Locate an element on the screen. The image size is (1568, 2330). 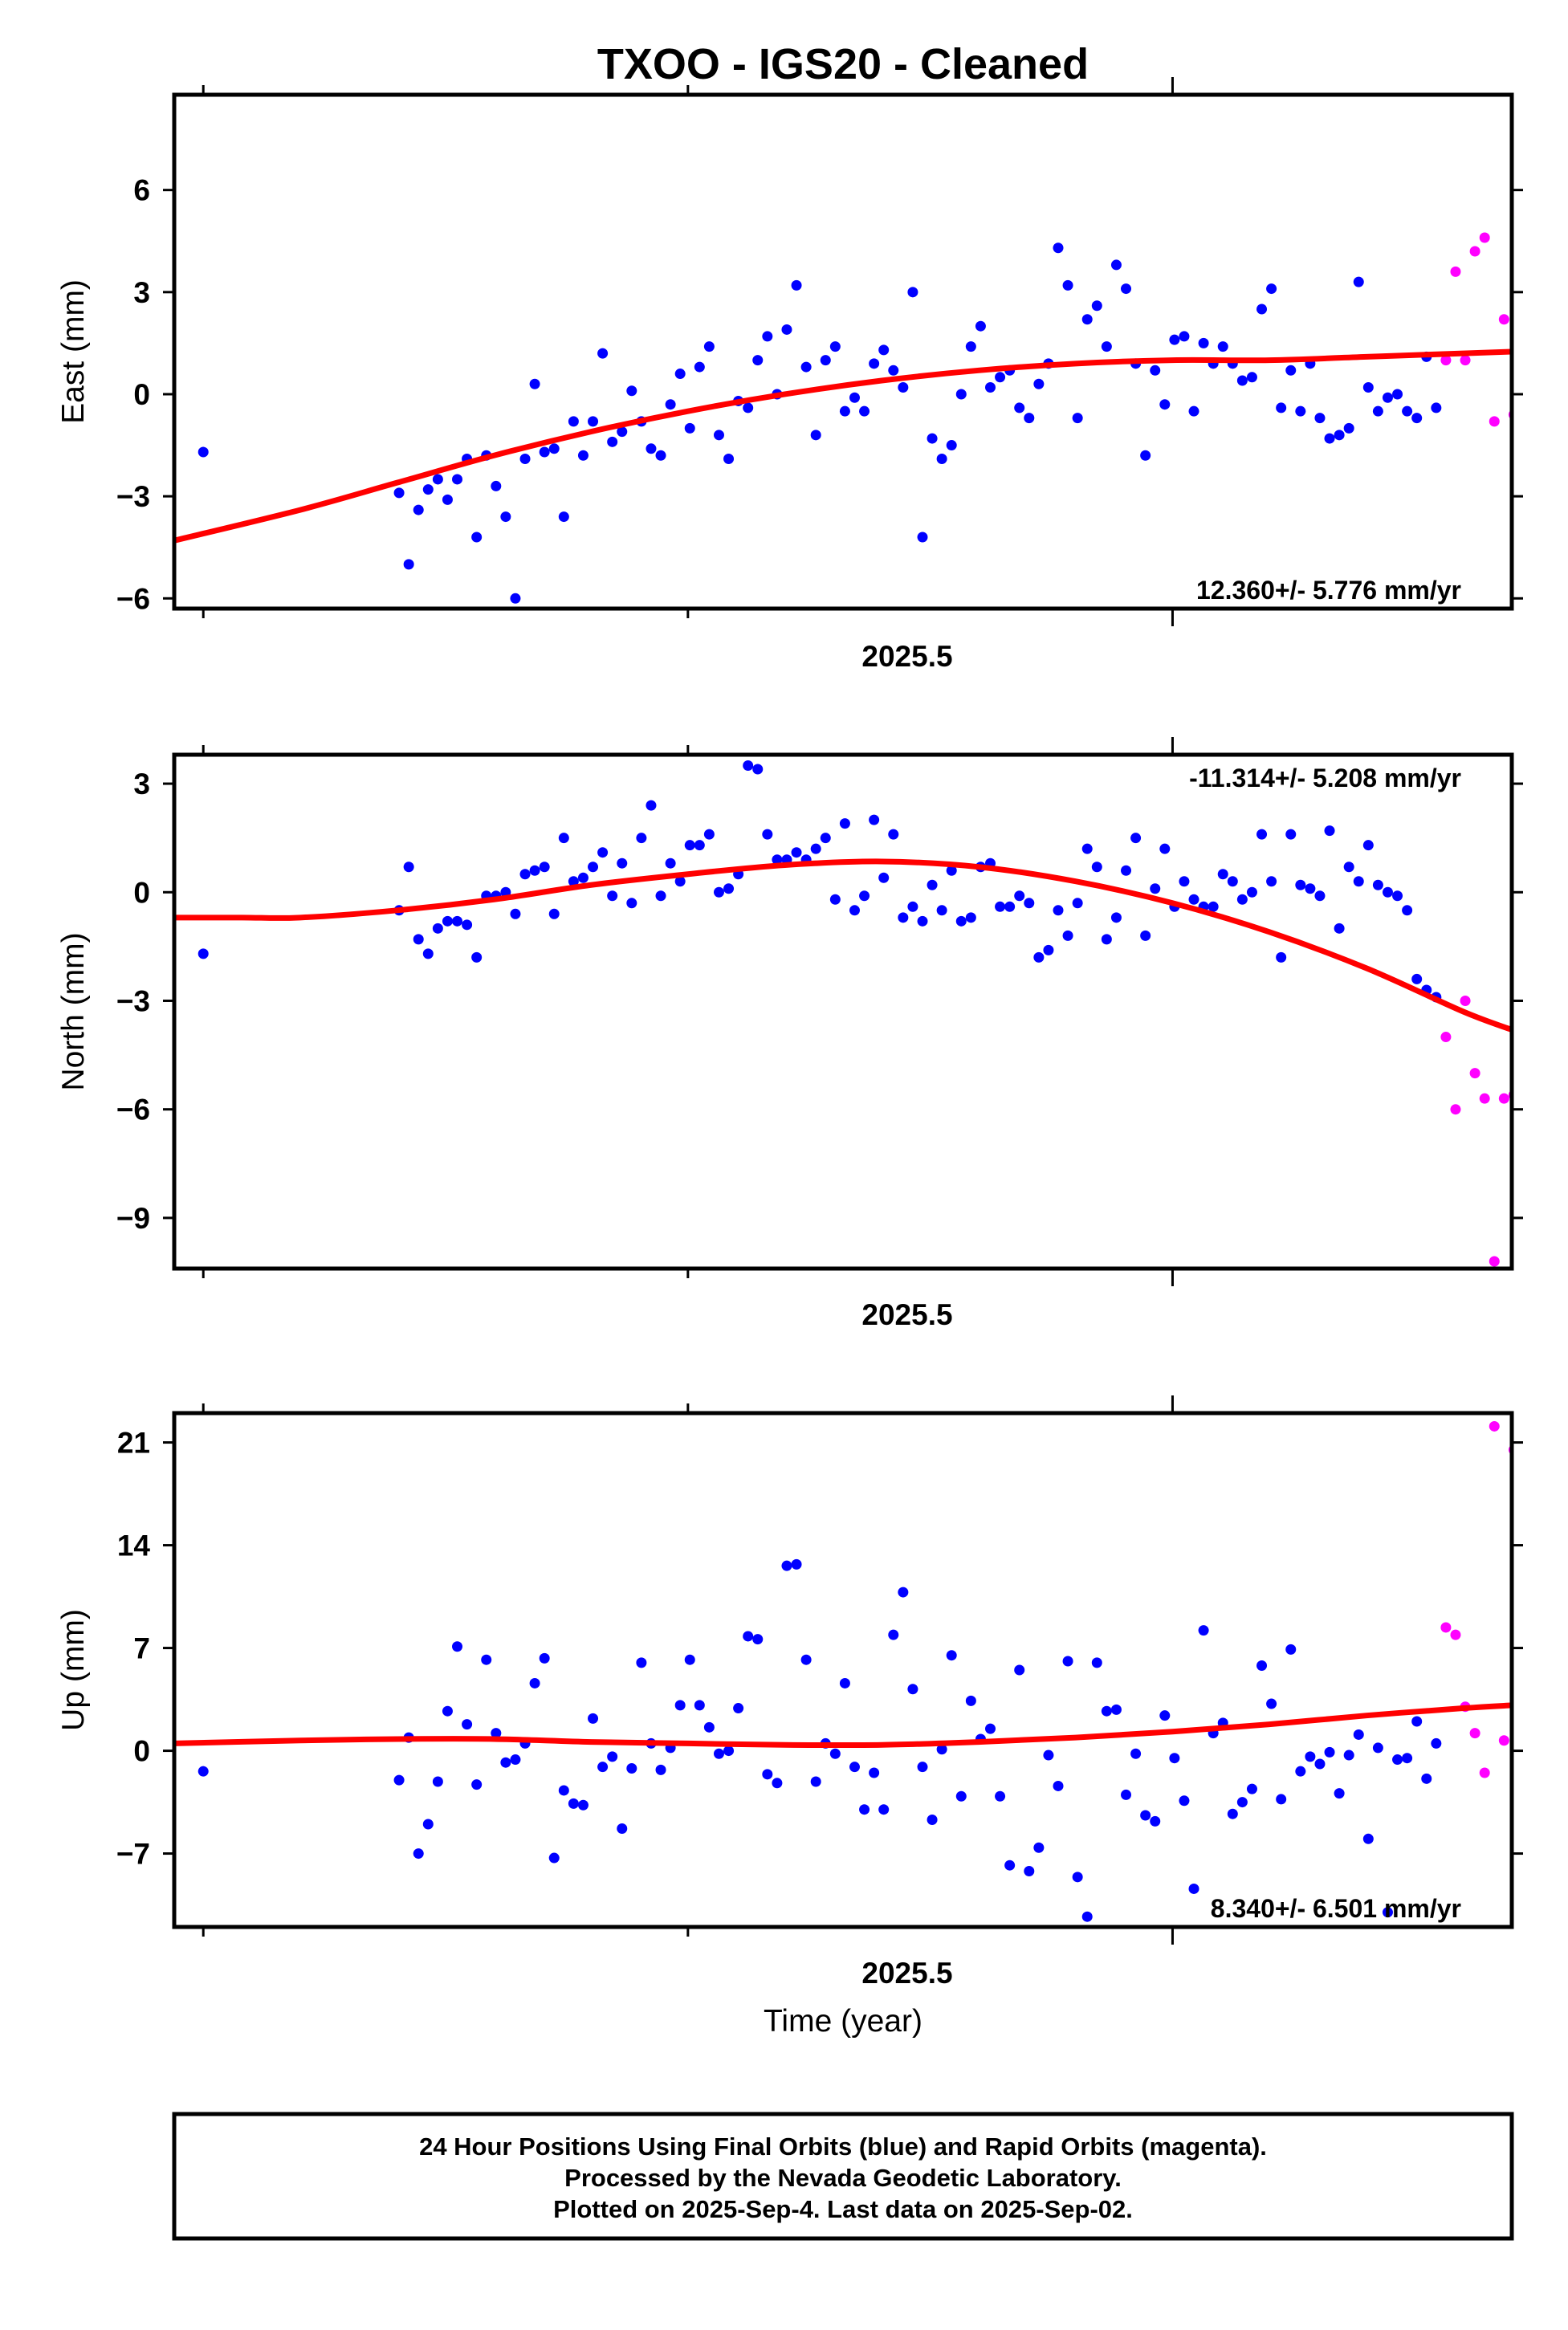
north-y-axis-label: North (mm) is located at coordinates (73, 1011).